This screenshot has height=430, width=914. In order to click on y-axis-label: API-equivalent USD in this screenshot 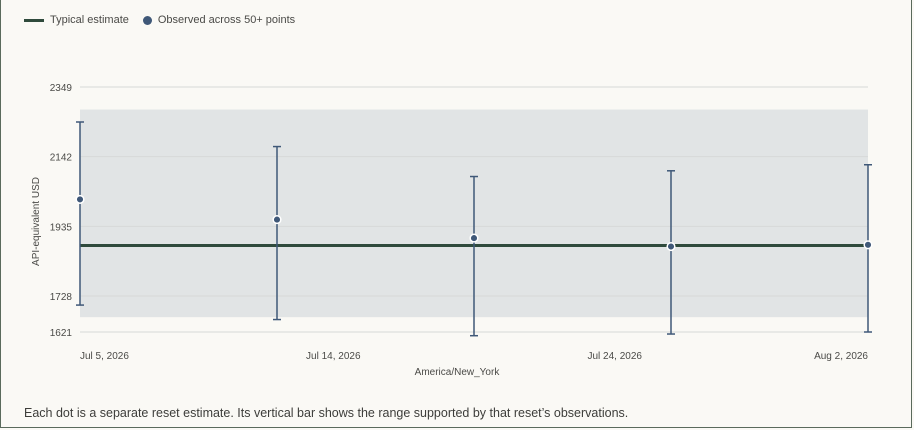, I will do `click(36, 221)`.